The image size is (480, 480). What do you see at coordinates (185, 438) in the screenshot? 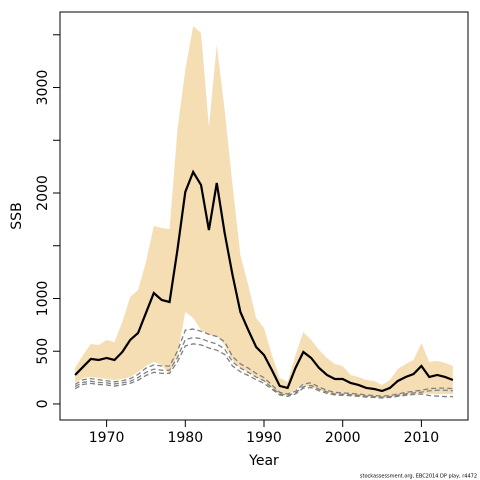
I see `x-tick-label: 1980` at bounding box center [185, 438].